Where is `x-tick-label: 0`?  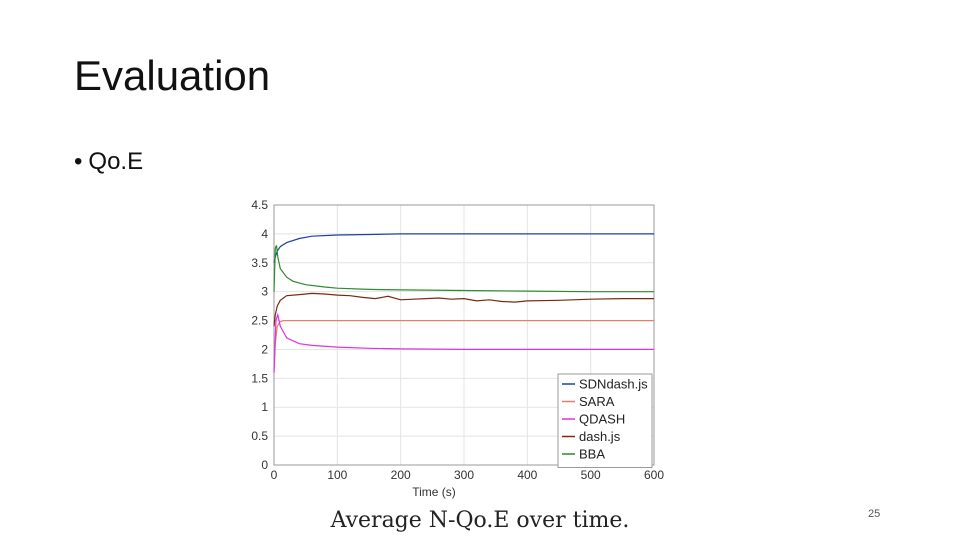
x-tick-label: 0 is located at coordinates (274, 475).